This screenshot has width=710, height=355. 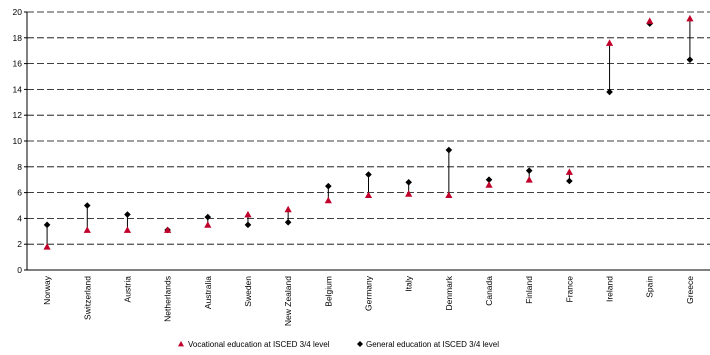 What do you see at coordinates (19, 244) in the screenshot?
I see `y-tick-label: 2` at bounding box center [19, 244].